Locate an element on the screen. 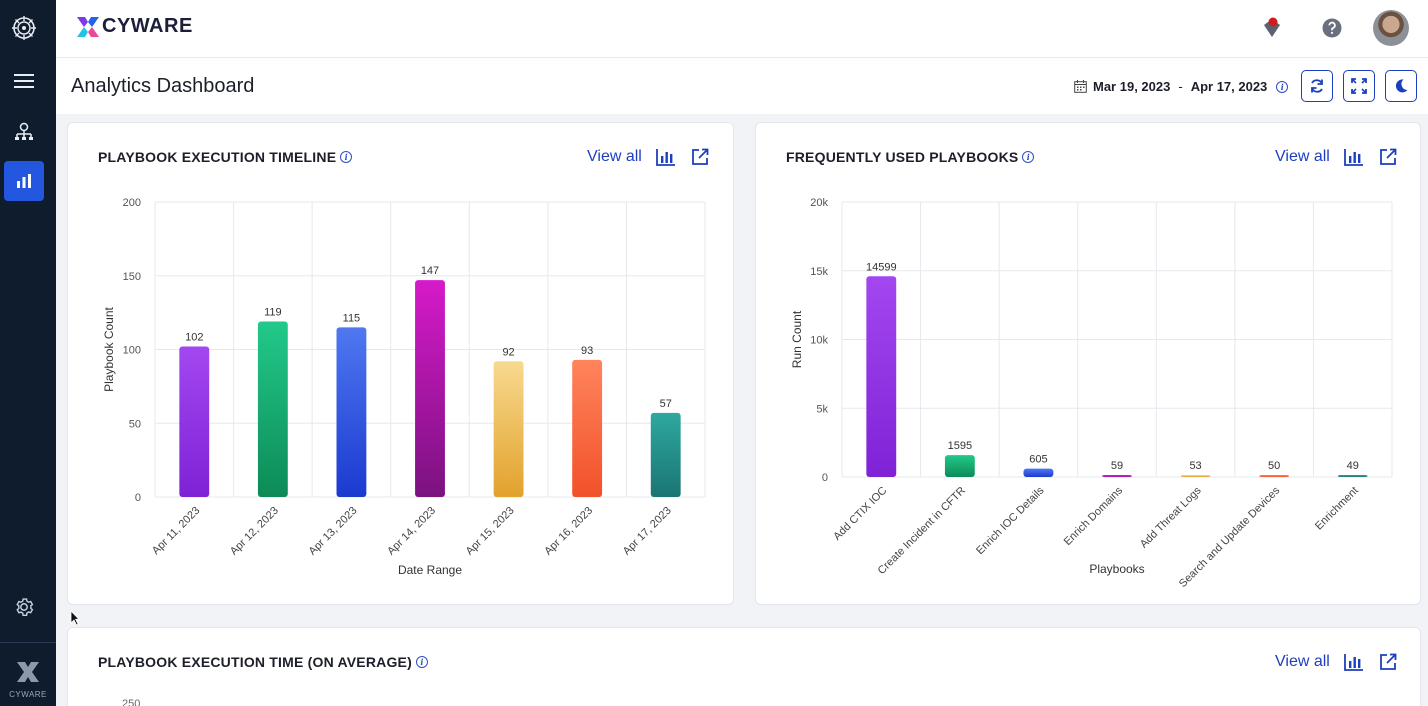 The width and height of the screenshot is (1428, 706). date-range-picker: Mar 19, 2023 - Apr 17, 2023 i is located at coordinates (1181, 86).